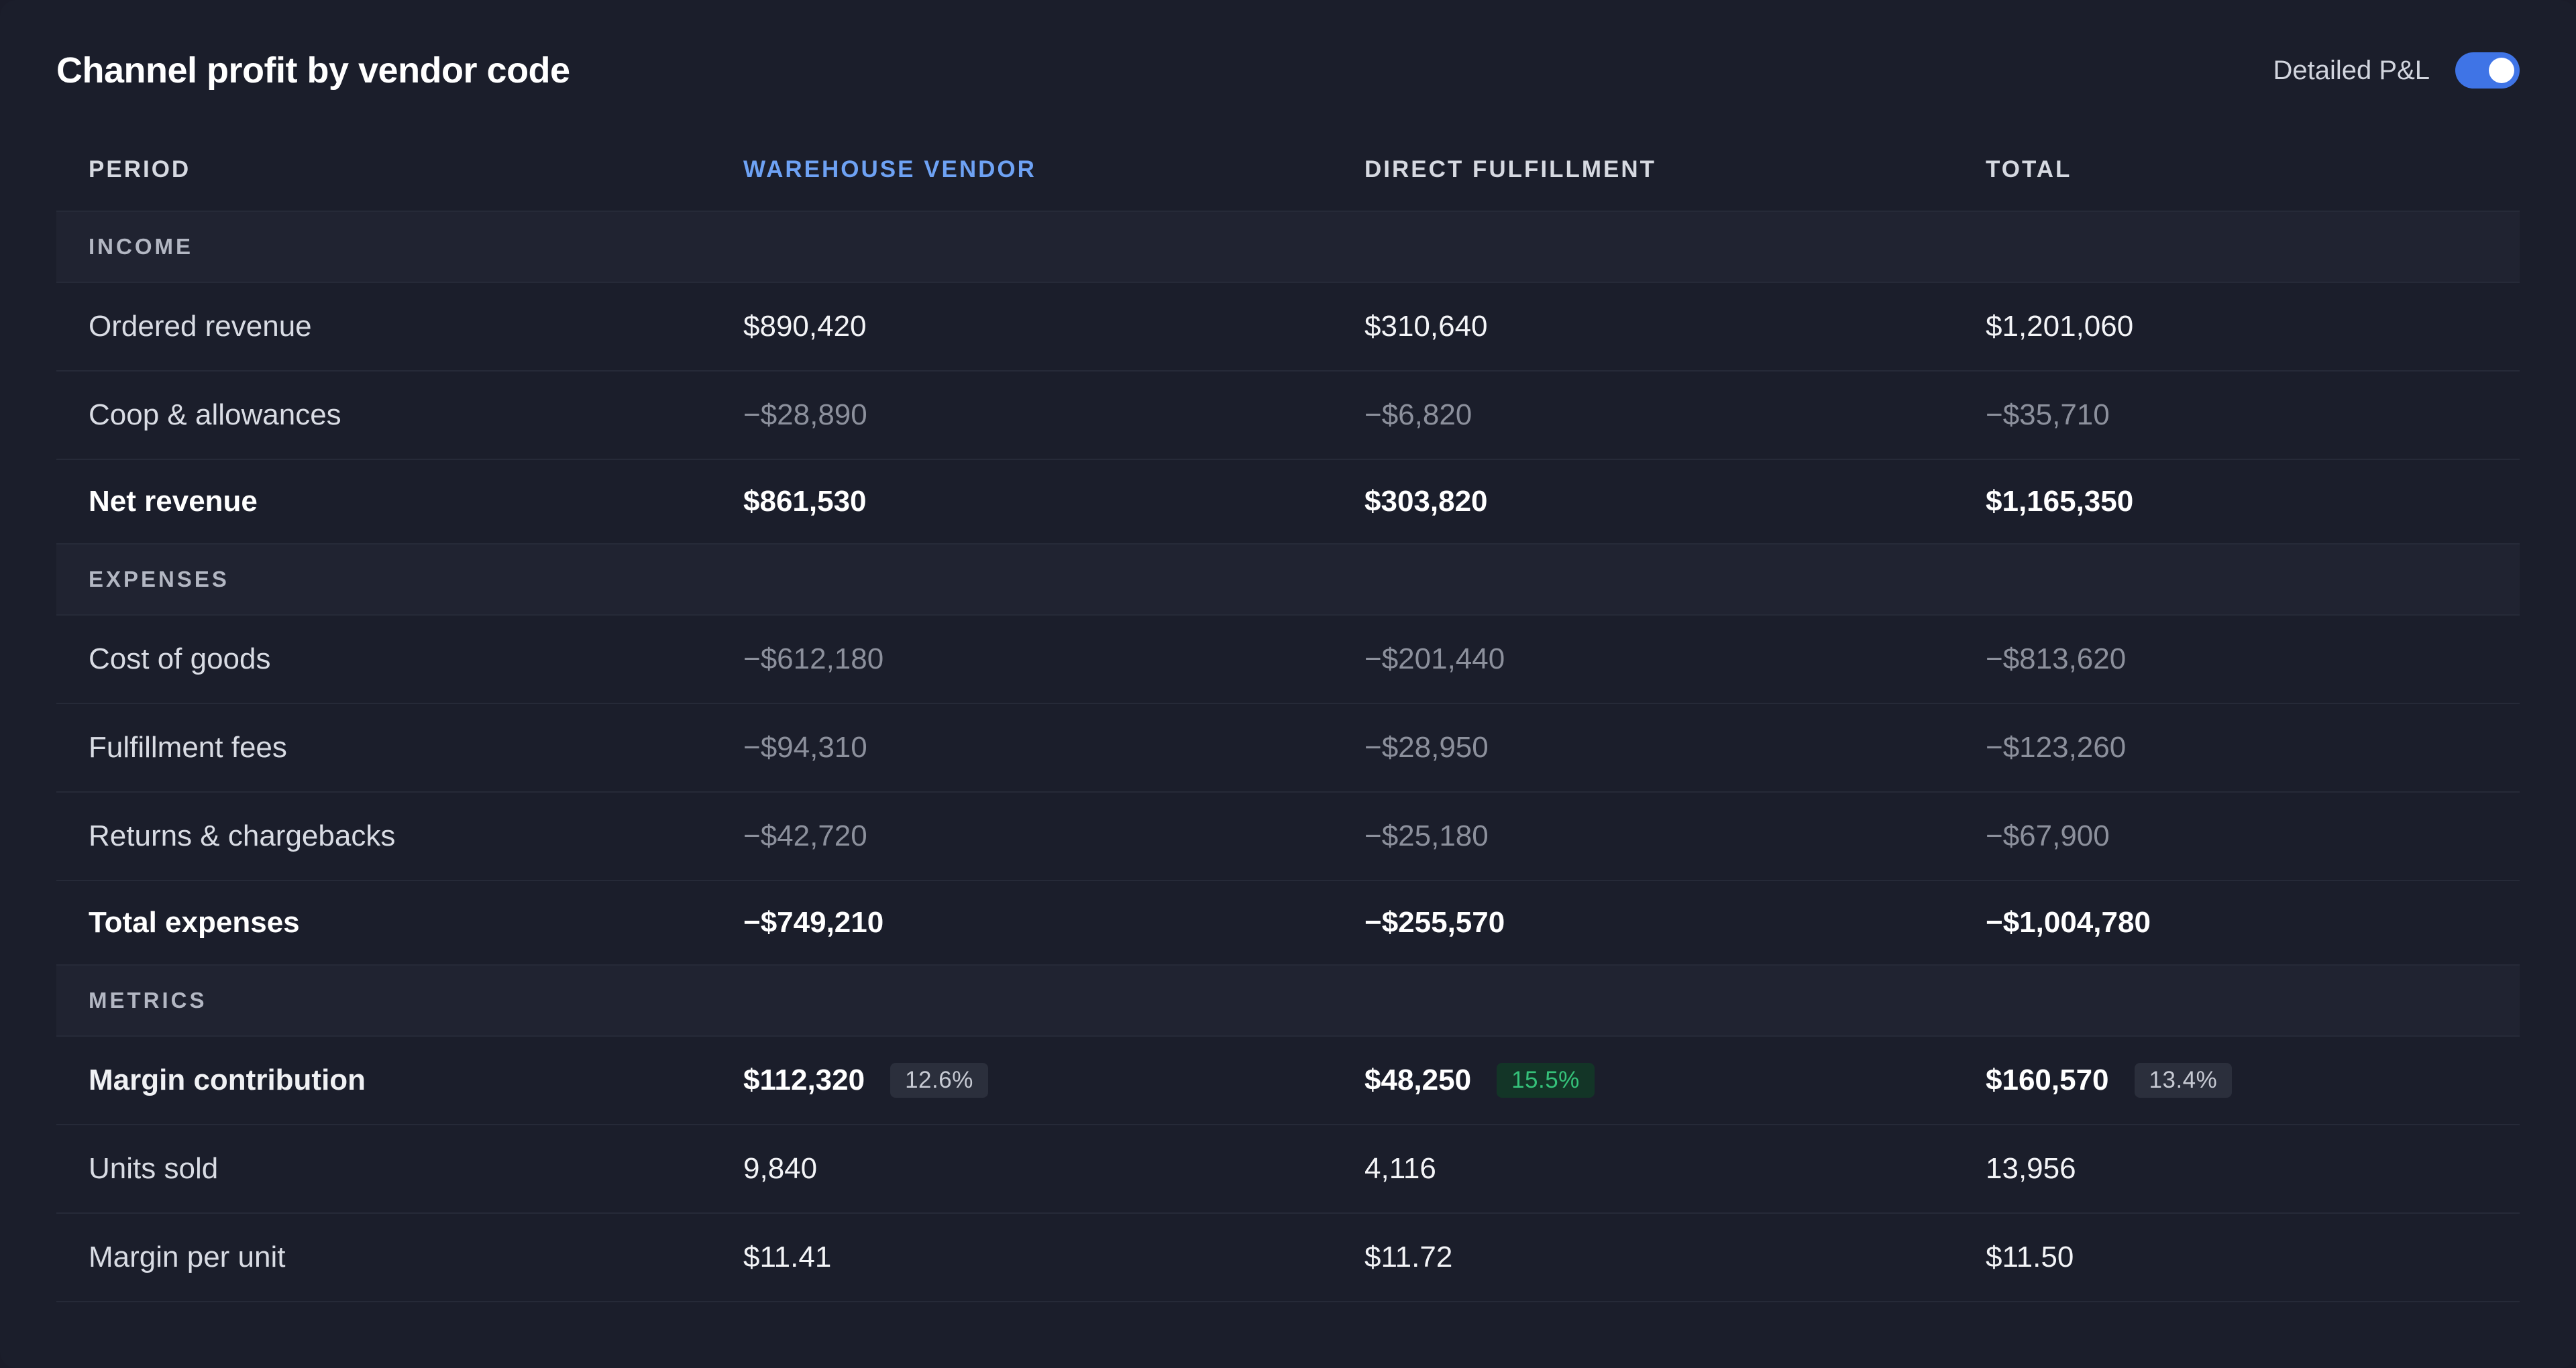  Describe the element at coordinates (2501, 70) in the screenshot. I see `toggle-knob` at that location.